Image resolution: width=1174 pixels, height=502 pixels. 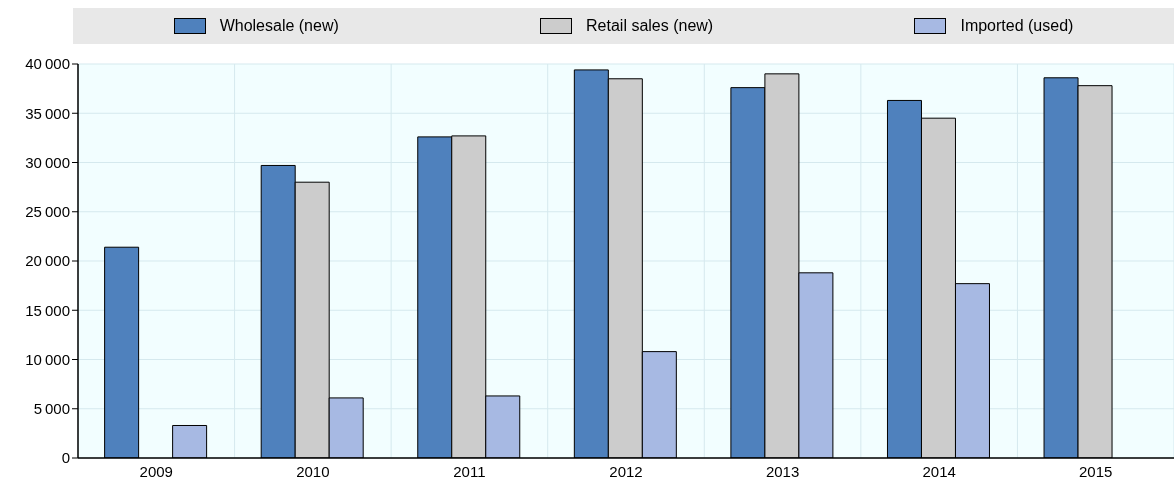 What do you see at coordinates (47, 310) in the screenshot?
I see `y-tick-label: 15 000` at bounding box center [47, 310].